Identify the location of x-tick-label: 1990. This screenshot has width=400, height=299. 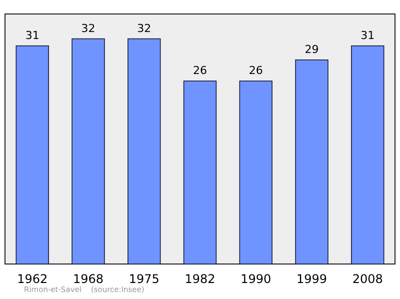
(256, 279).